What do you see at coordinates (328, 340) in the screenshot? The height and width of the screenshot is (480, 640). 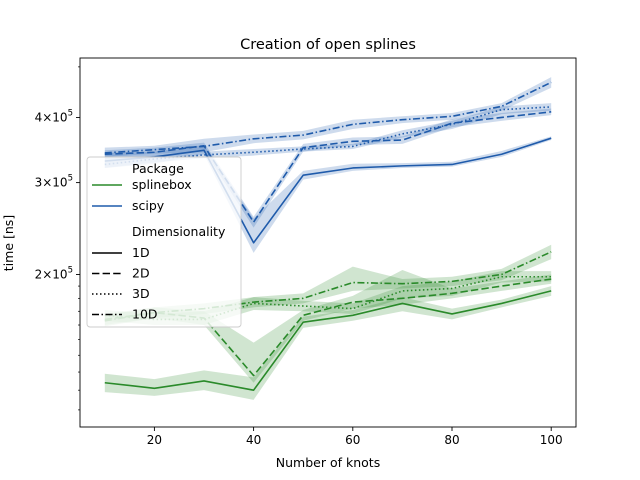 I see `series-line-splinebox-1d` at bounding box center [328, 340].